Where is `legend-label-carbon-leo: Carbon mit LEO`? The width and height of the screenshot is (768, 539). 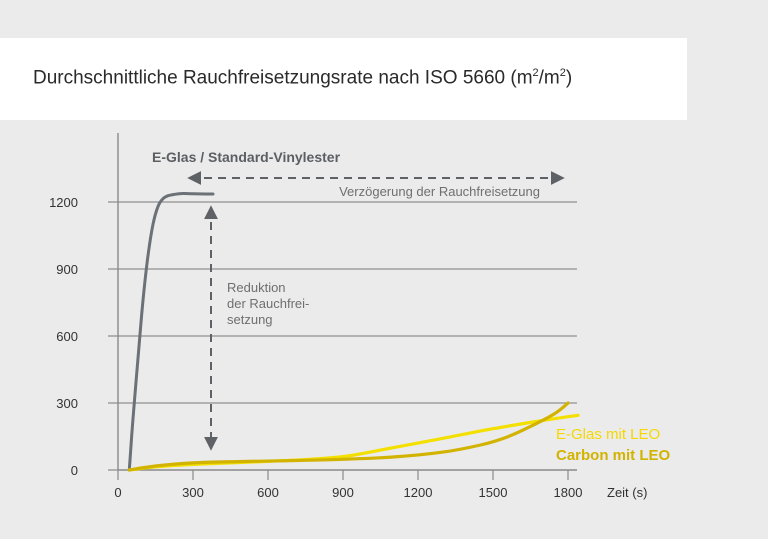
legend-label-carbon-leo: Carbon mit LEO is located at coordinates (613, 455).